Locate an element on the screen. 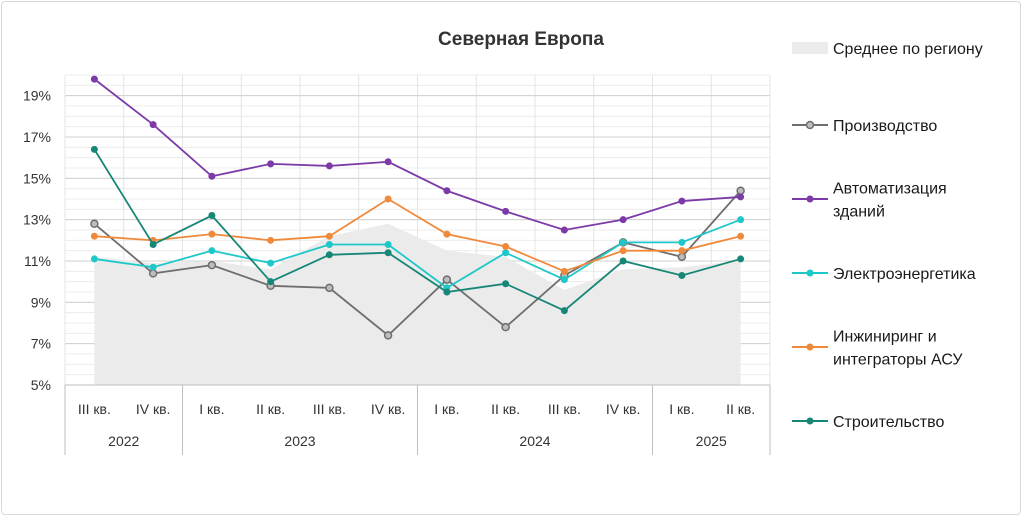 The height and width of the screenshot is (518, 1024). y-tick-label: 5% is located at coordinates (41, 385).